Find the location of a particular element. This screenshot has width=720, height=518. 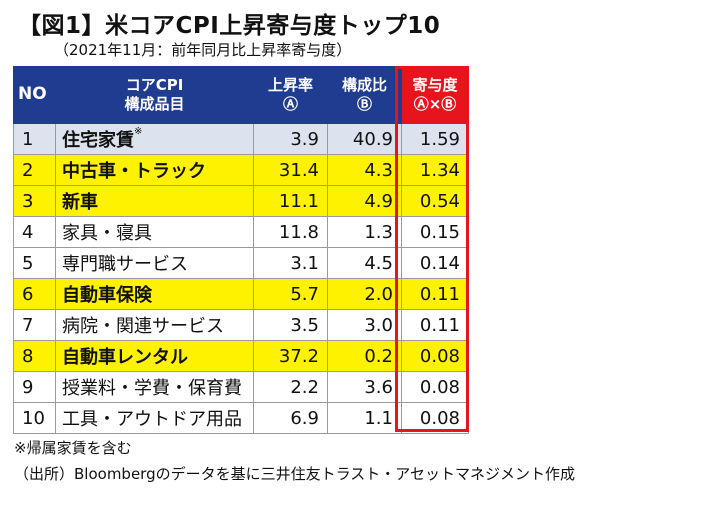

footnote: ※帰属家賃を含む is located at coordinates (73, 448).